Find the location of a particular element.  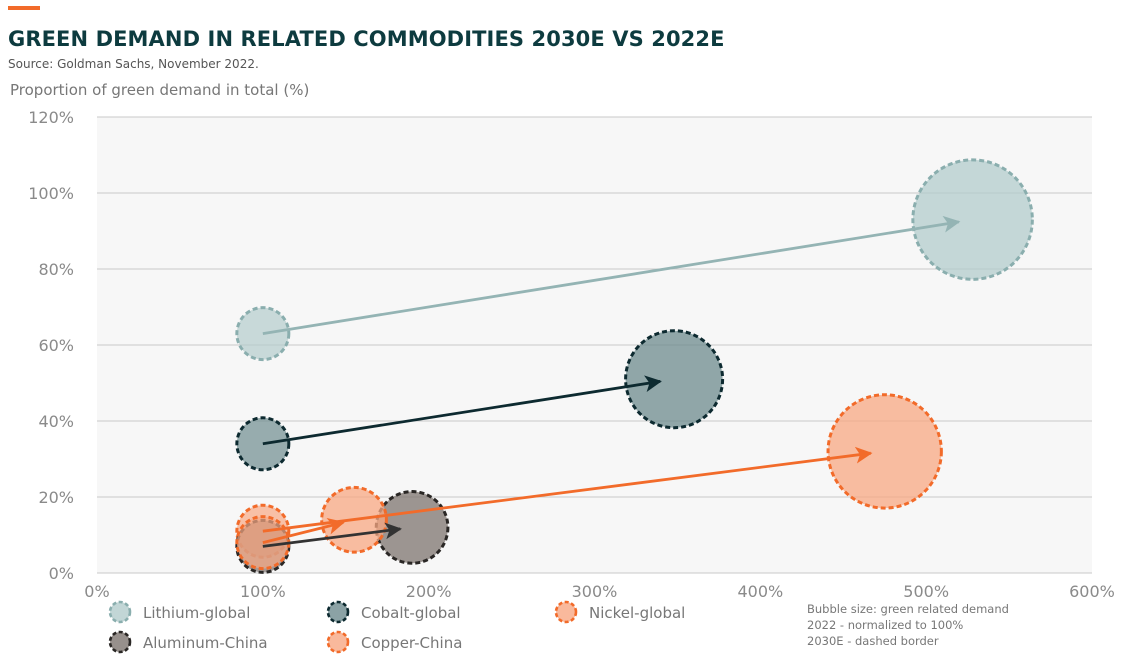

size-note-line: 2030E - dashed border is located at coordinates (873, 641).